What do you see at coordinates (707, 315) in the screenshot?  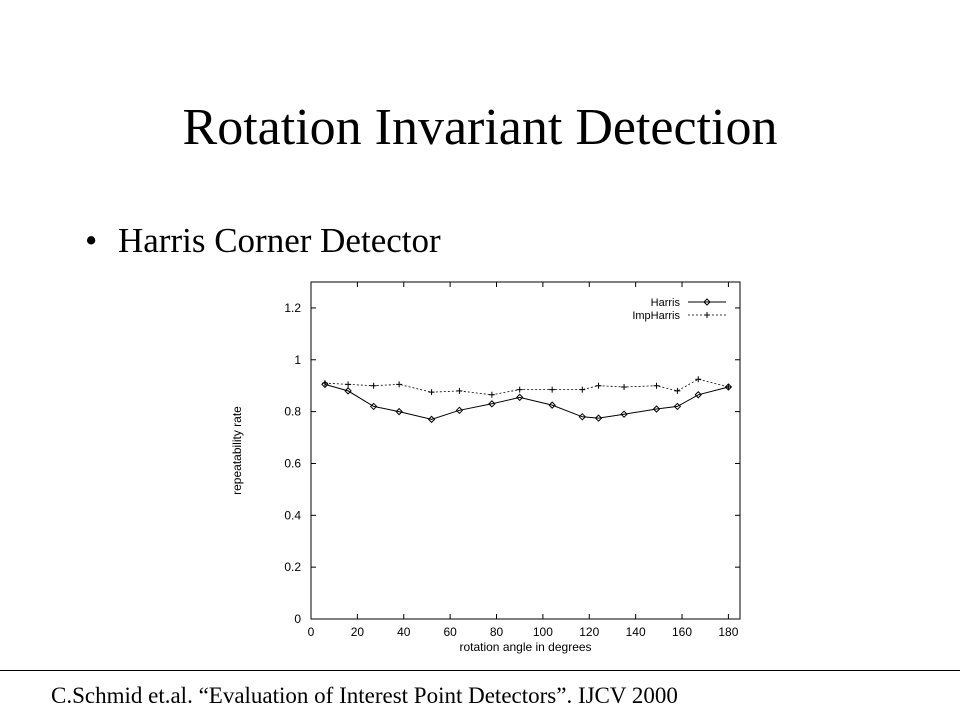 I see `legend-marker-impharris` at bounding box center [707, 315].